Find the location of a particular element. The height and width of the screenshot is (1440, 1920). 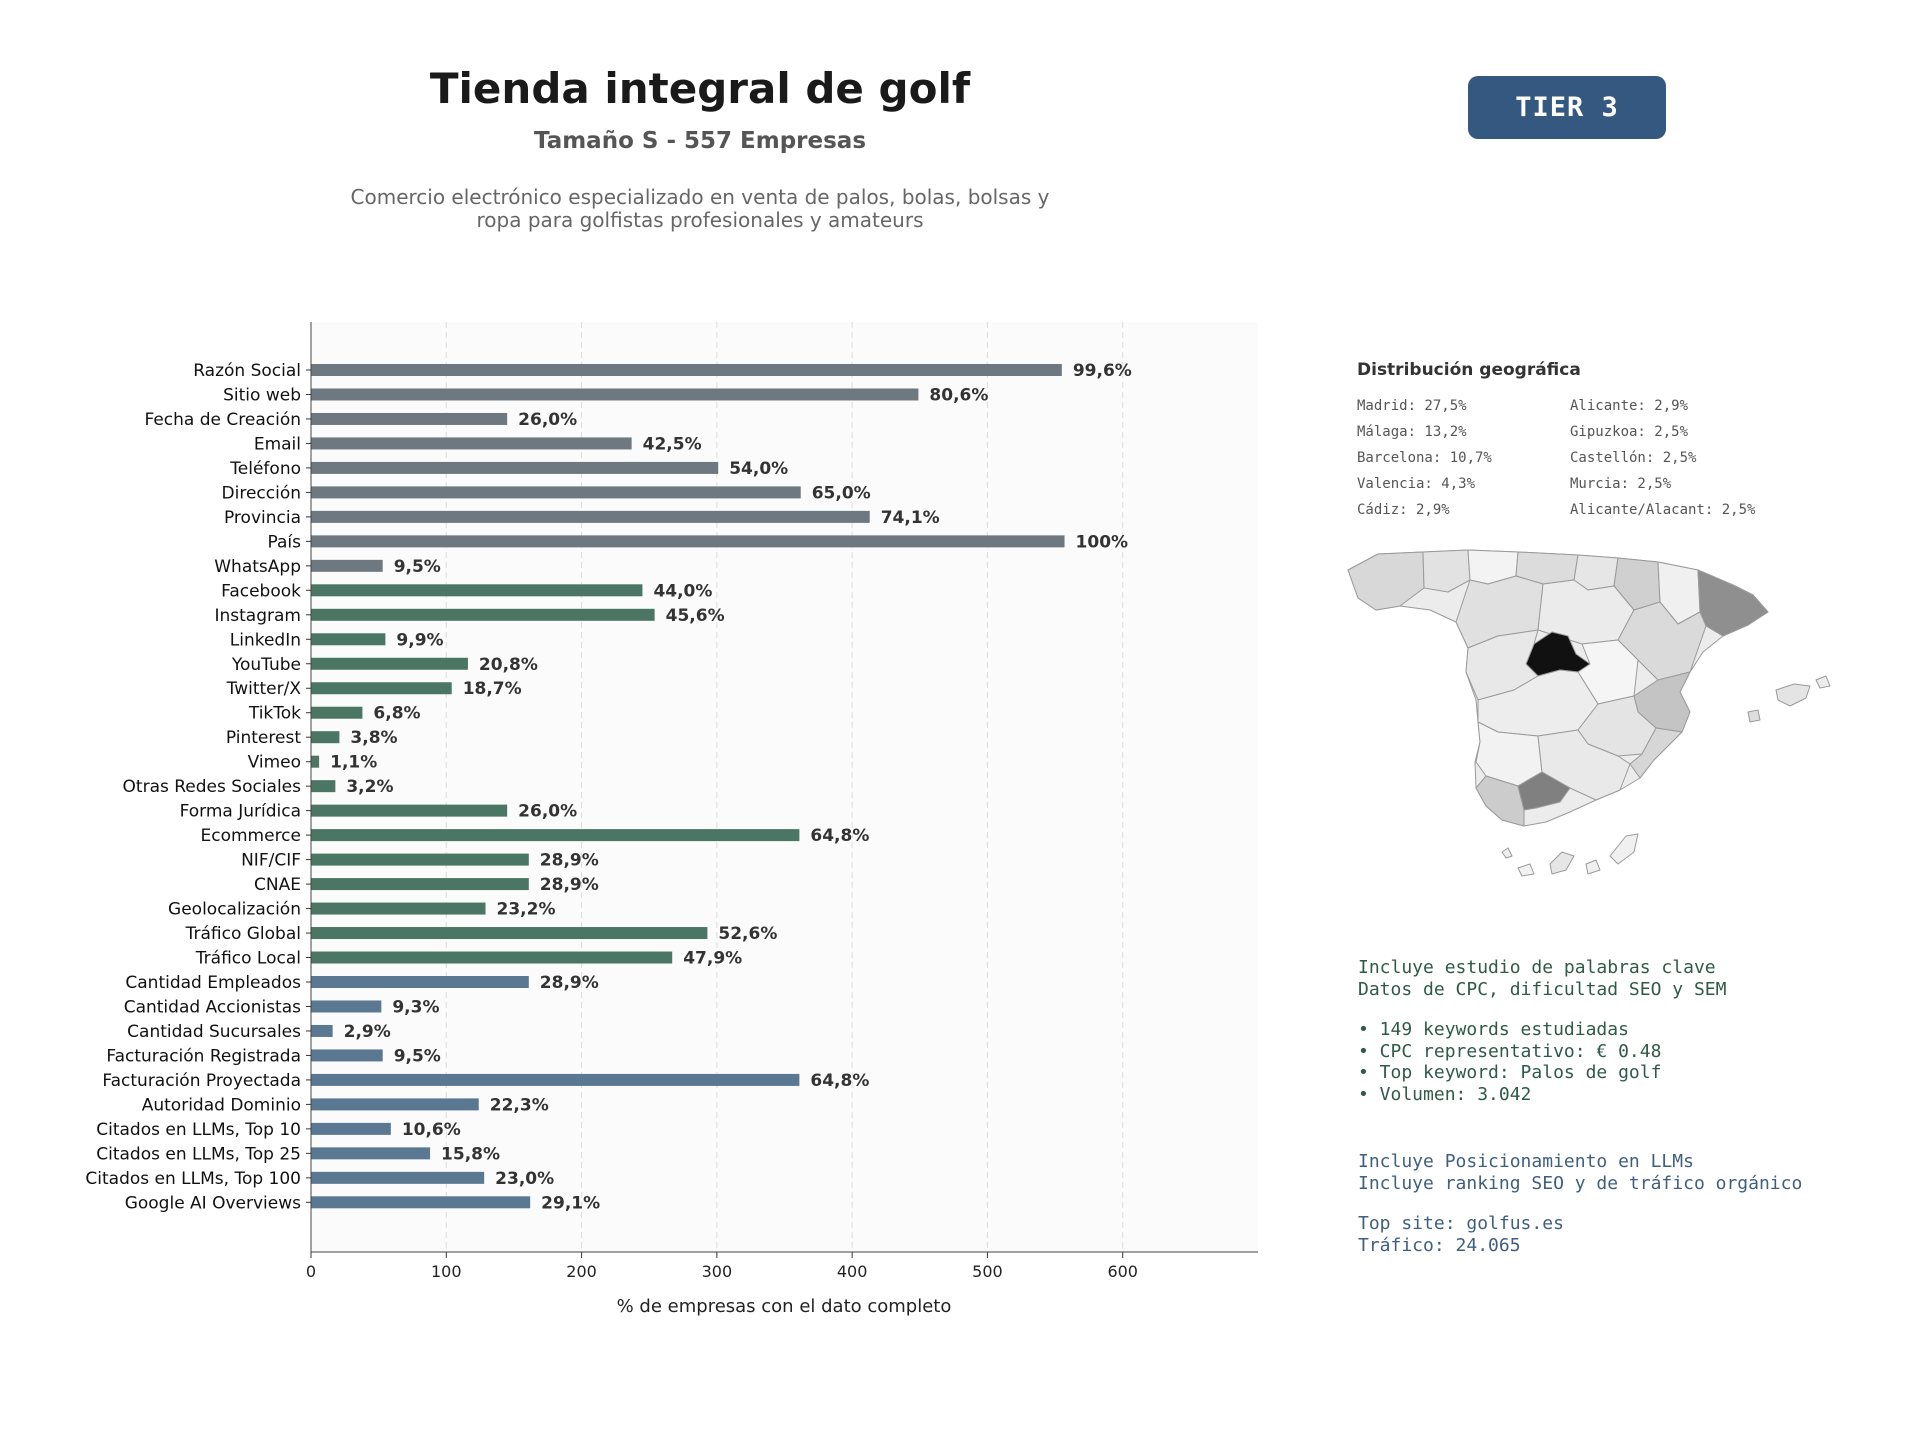

category-label: Tráfico Local is located at coordinates (248, 959).